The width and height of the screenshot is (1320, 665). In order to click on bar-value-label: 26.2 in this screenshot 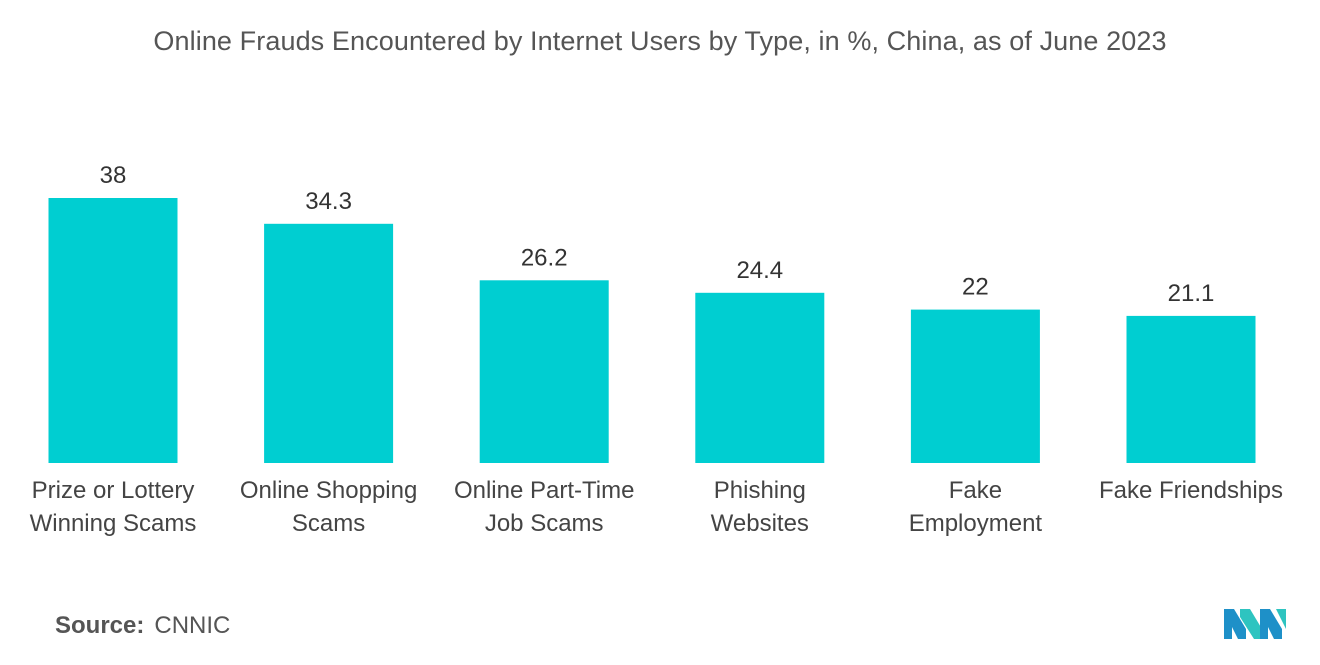, I will do `click(544, 257)`.